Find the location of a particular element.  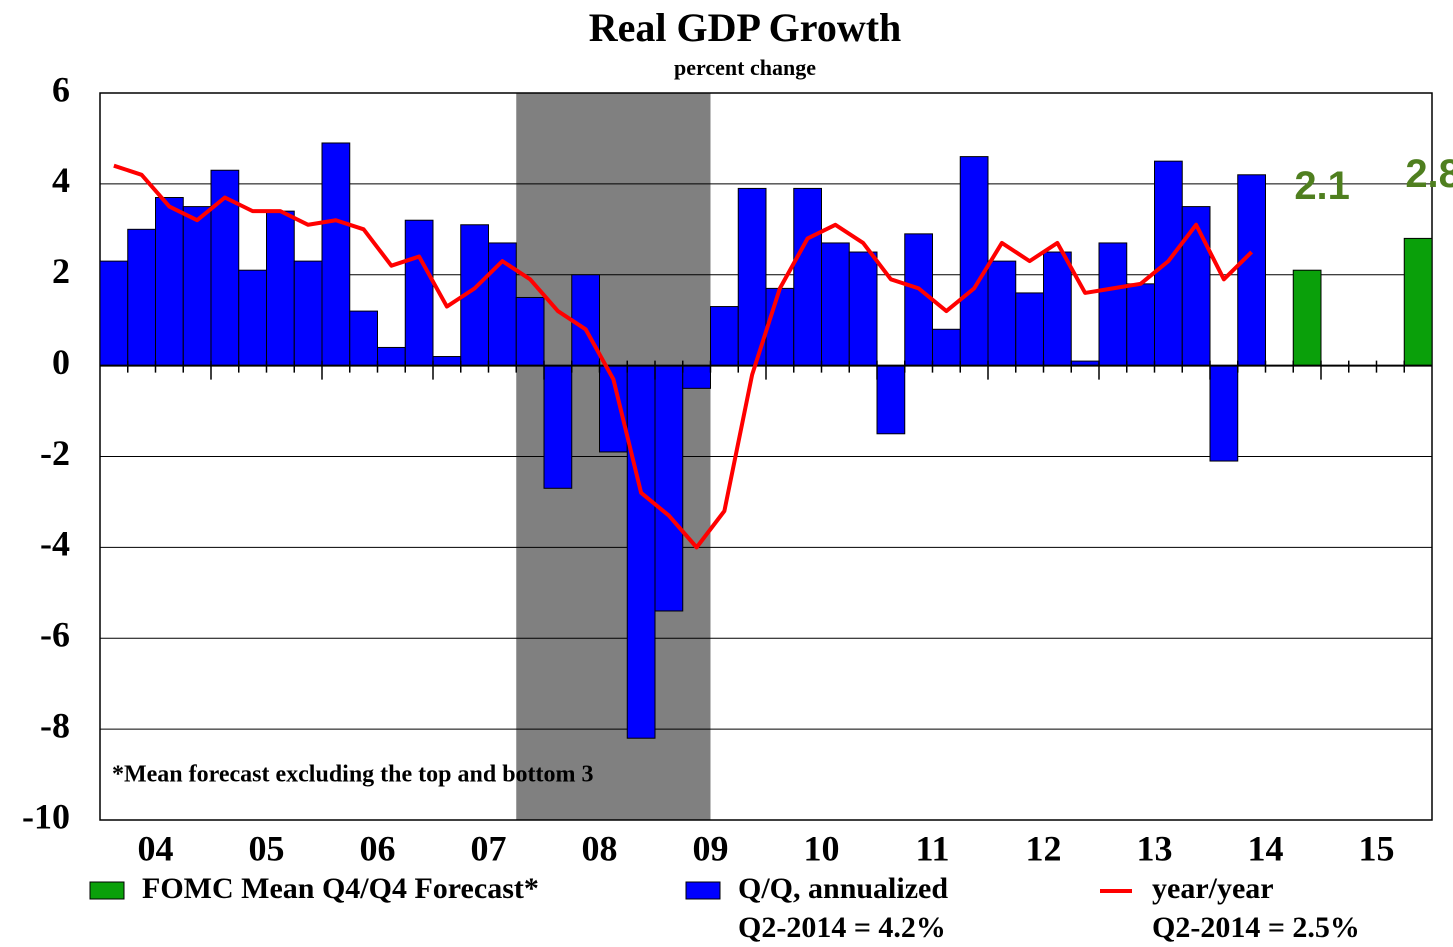

x-tick-label: 06 is located at coordinates (378, 848).